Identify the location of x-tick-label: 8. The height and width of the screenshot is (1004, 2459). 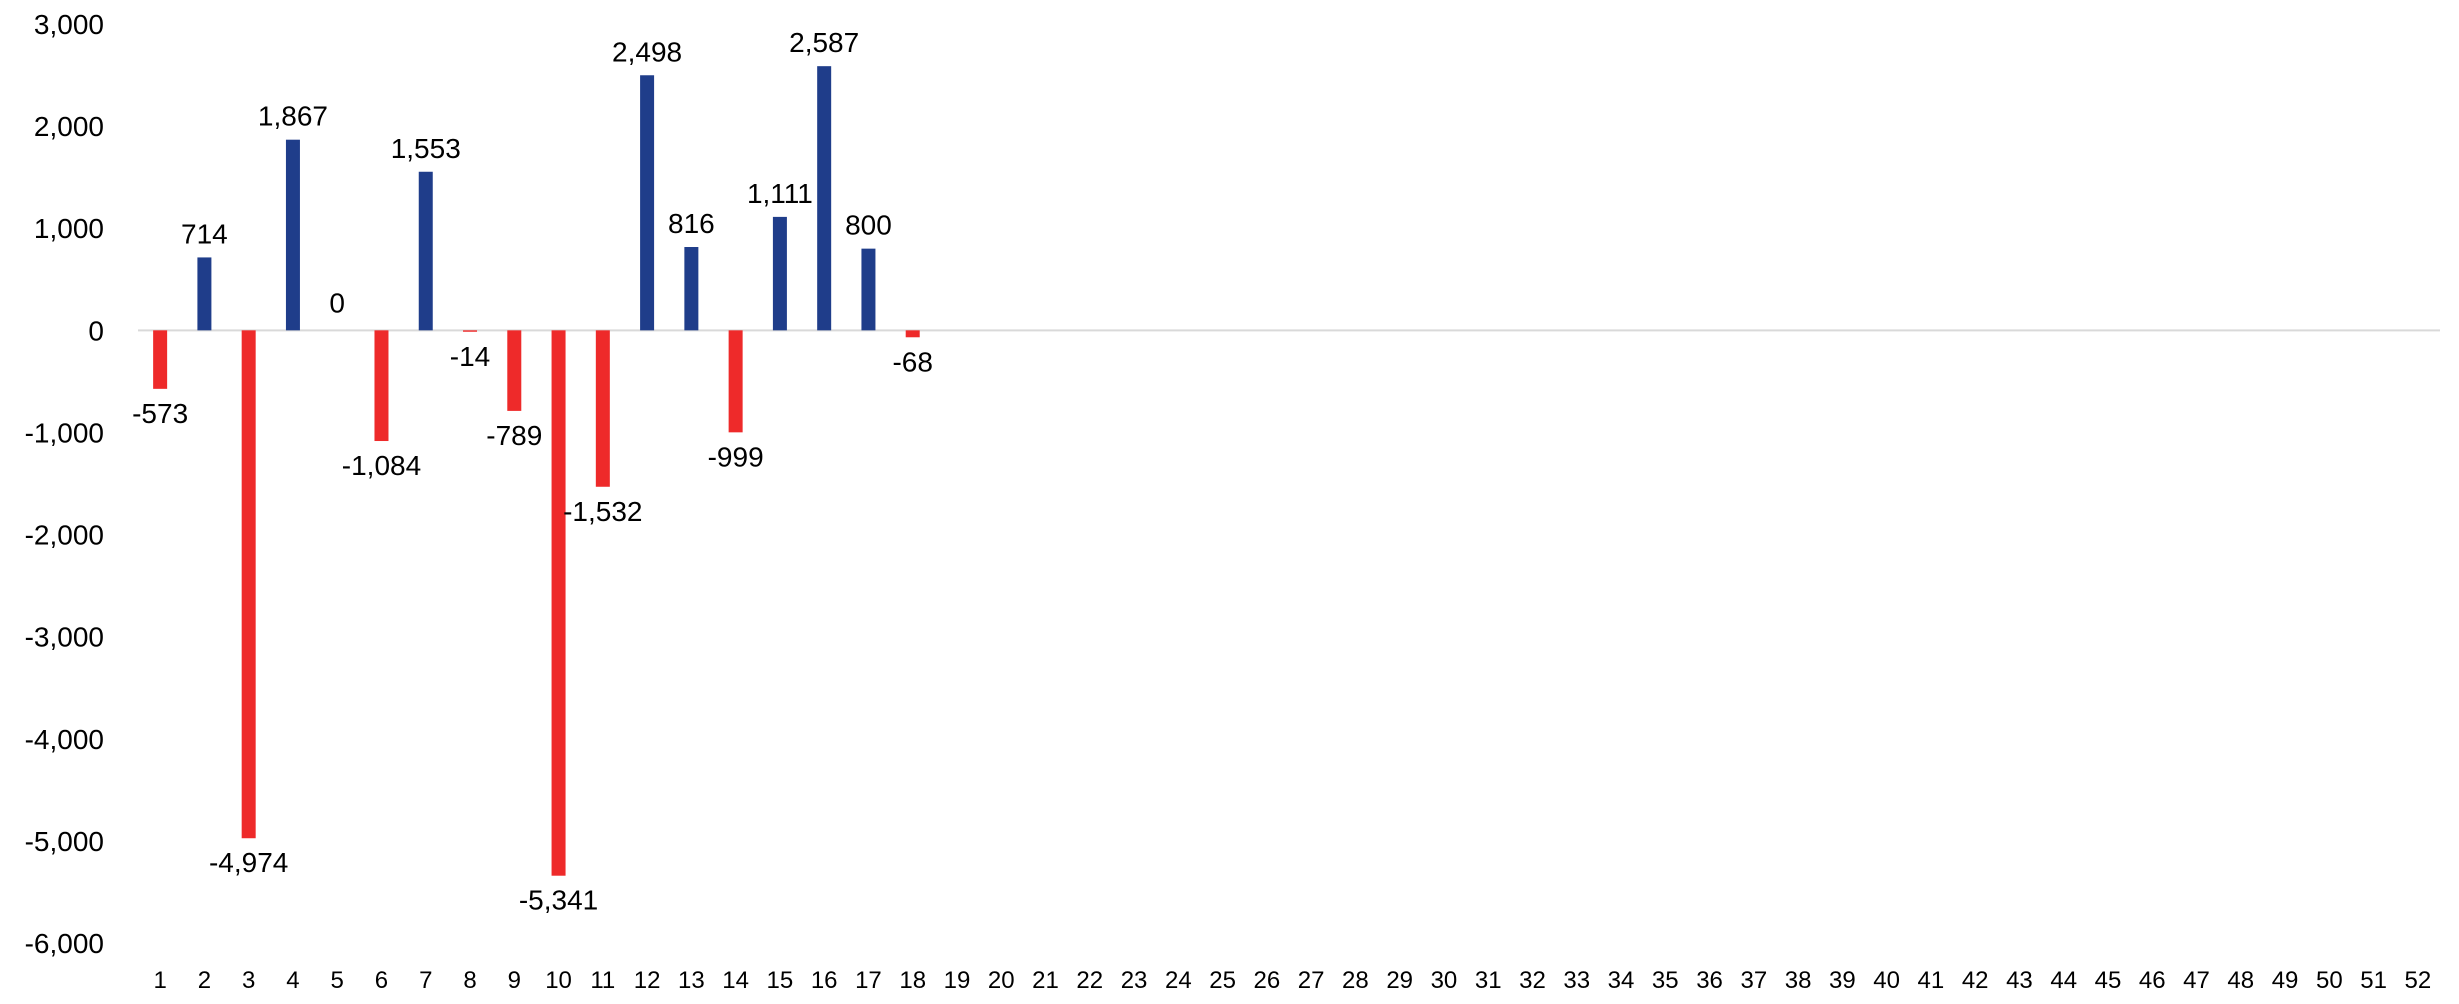
(469, 980).